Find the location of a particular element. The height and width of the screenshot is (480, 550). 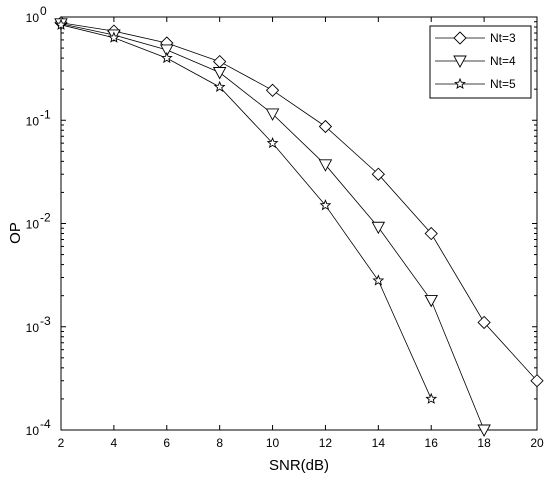

y-tick-exponent: 0 is located at coordinates (43, 11).